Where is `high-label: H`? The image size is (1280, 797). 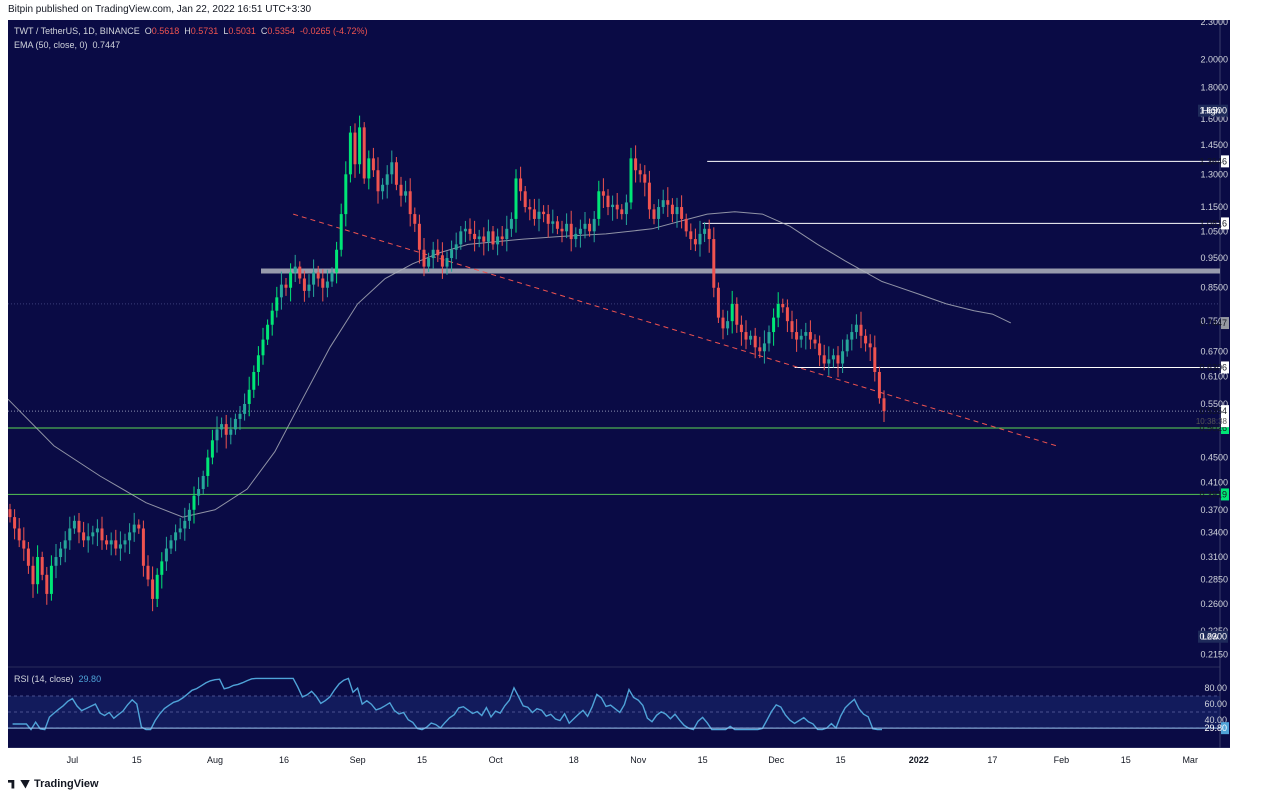
high-label: H is located at coordinates (187, 31).